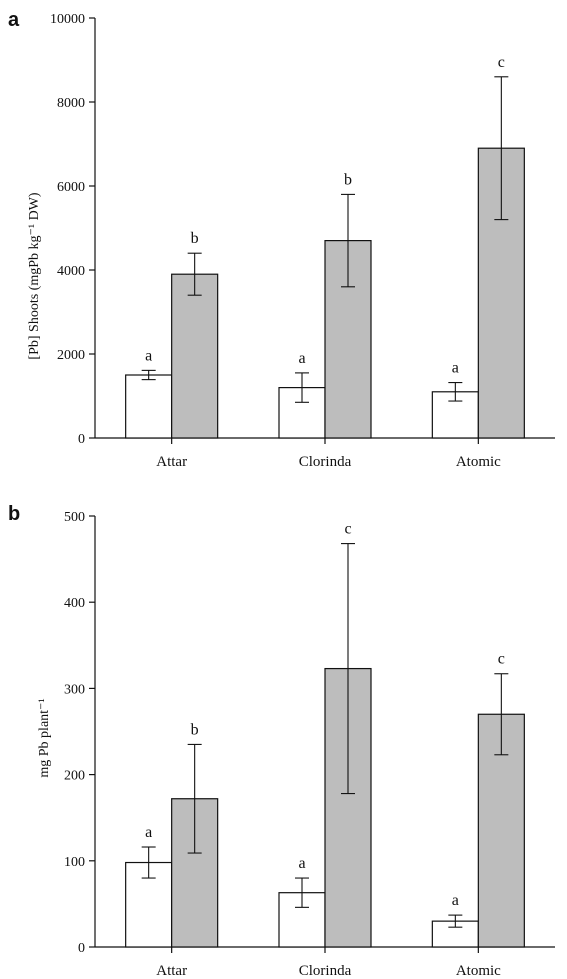 The image size is (567, 979). What do you see at coordinates (71, 103) in the screenshot?
I see `panel-a-y-tick-label: 8000` at bounding box center [71, 103].